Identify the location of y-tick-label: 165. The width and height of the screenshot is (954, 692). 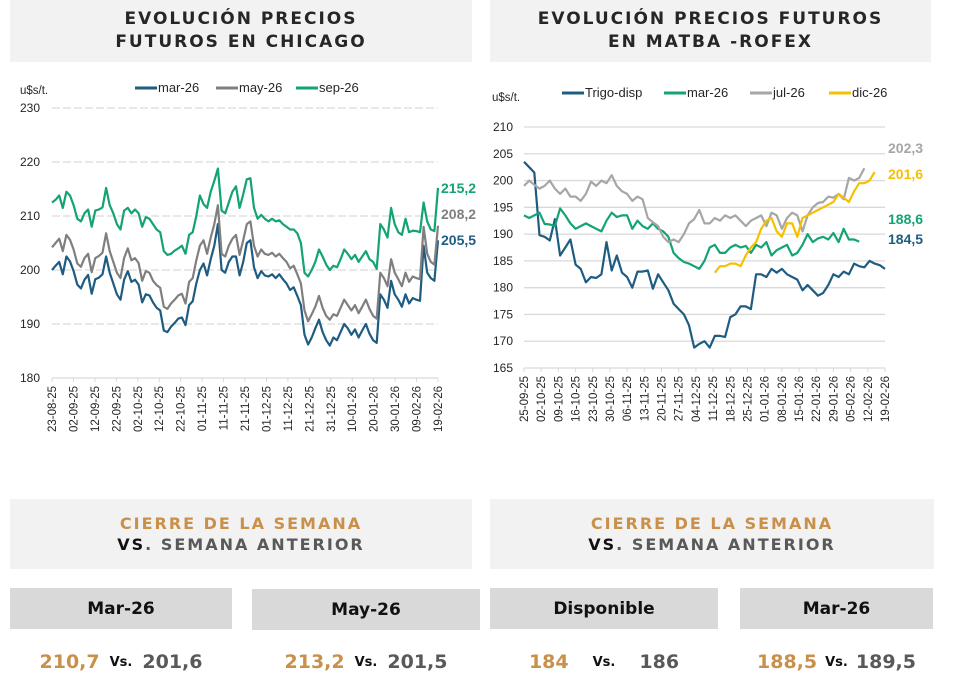
(503, 368).